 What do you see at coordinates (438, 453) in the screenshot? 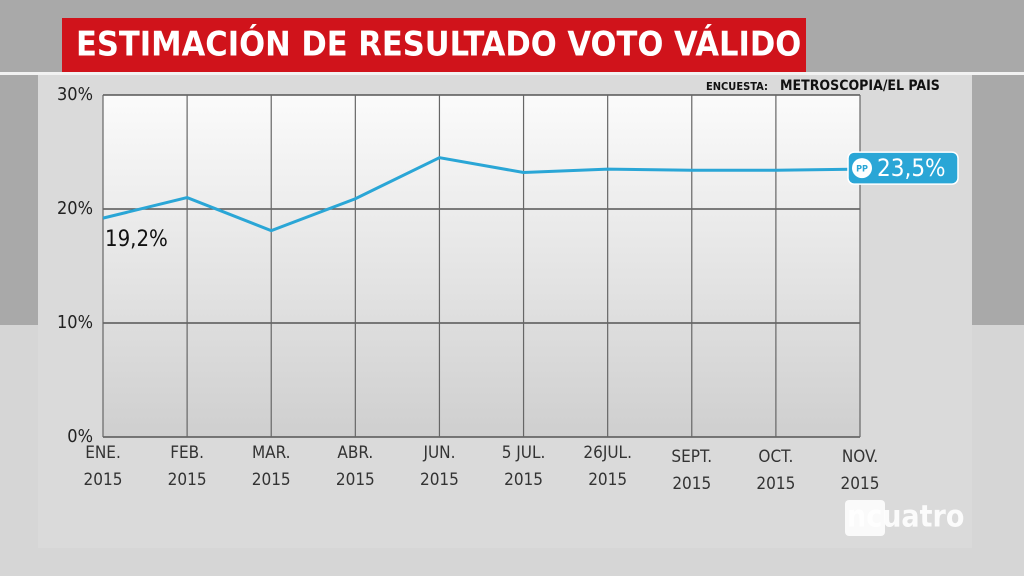
I see `x-tick-label: JUN.` at bounding box center [438, 453].